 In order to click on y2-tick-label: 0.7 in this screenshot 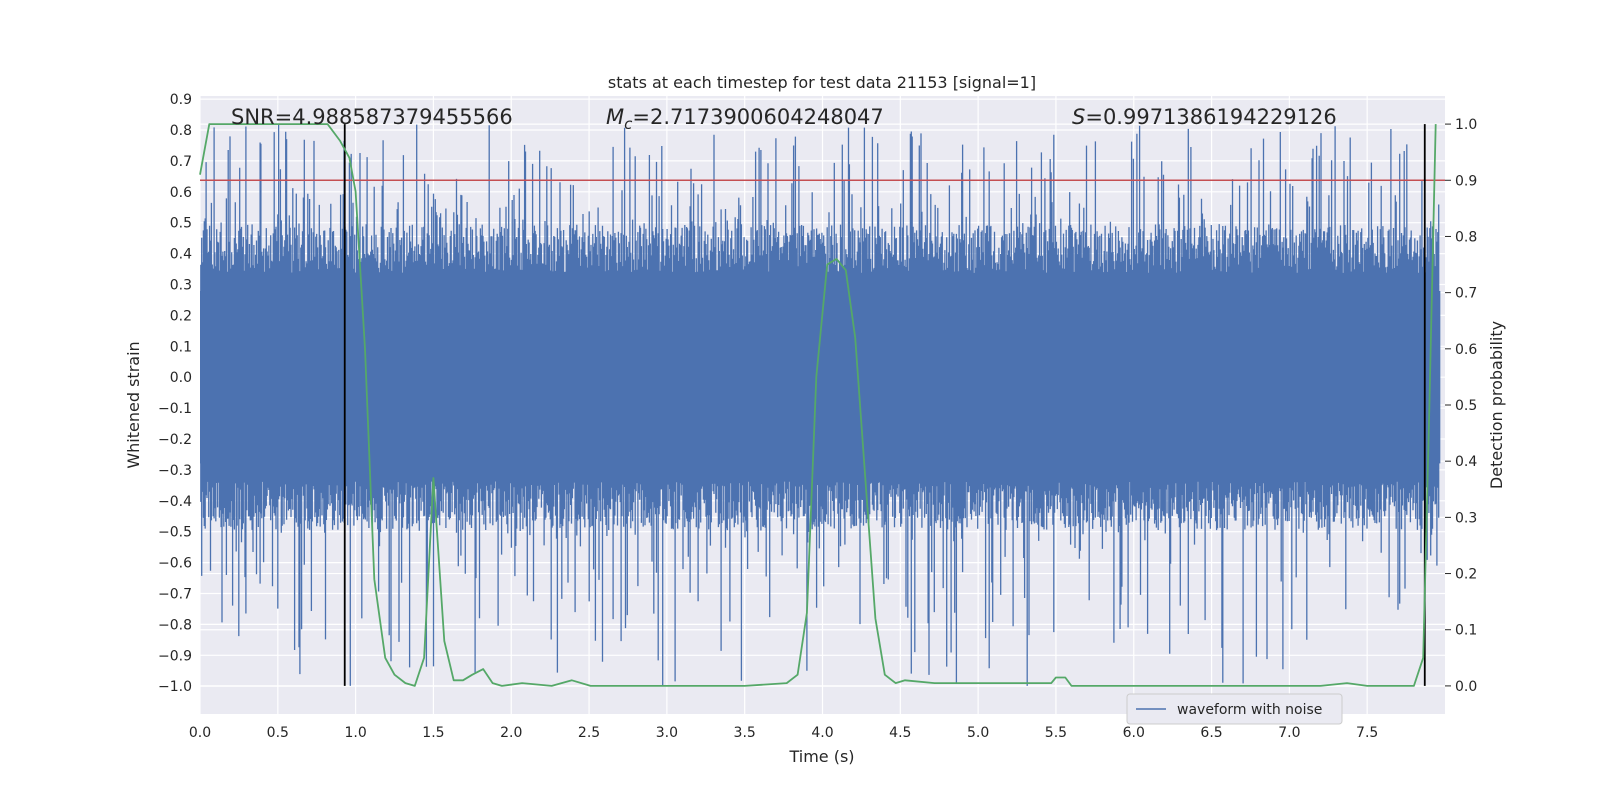, I will do `click(1466, 294)`.